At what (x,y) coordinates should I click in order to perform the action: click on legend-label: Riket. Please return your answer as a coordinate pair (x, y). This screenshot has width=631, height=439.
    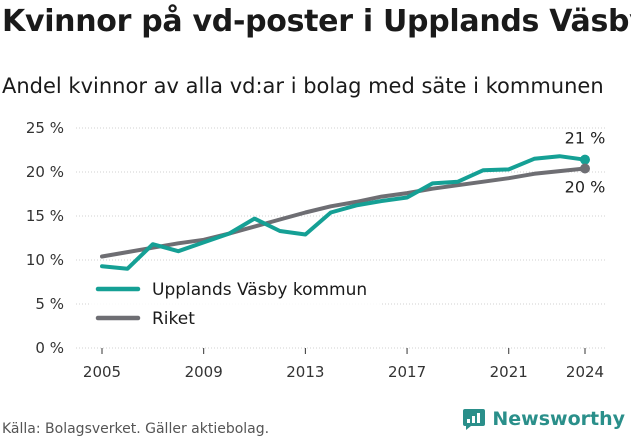
    Looking at the image, I should click on (173, 319).